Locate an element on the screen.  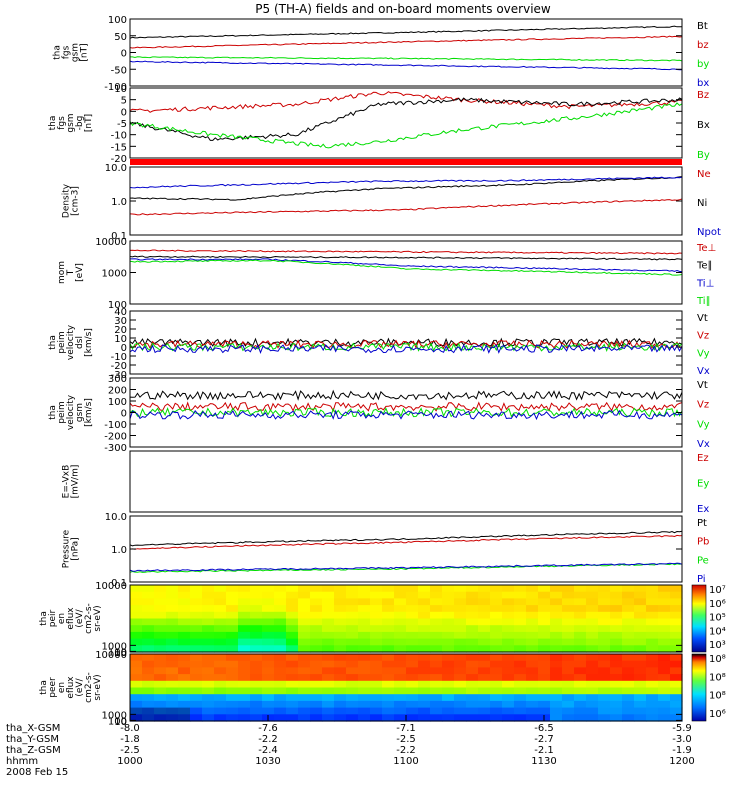
y-axis-label: tha peim velocity gsm [km/s] is located at coordinates (71, 412).